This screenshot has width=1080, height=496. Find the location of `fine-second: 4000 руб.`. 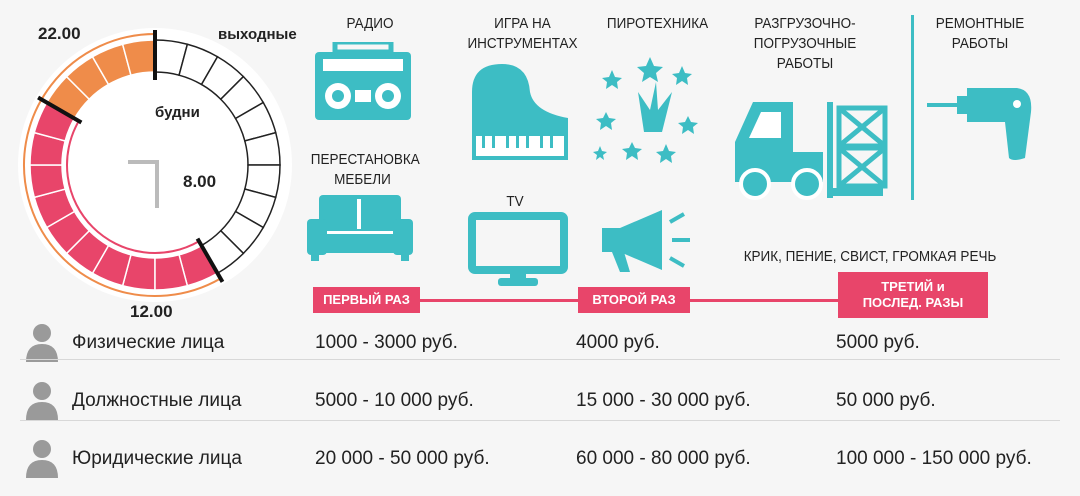

fine-second: 4000 руб. is located at coordinates (618, 342).